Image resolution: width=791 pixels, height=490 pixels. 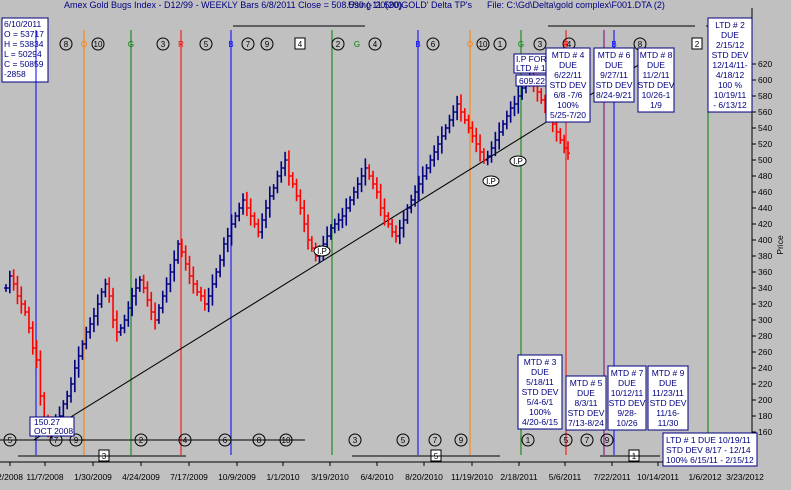 I want to click on mtd-bottom-box-line: 100%, so click(x=540, y=412).